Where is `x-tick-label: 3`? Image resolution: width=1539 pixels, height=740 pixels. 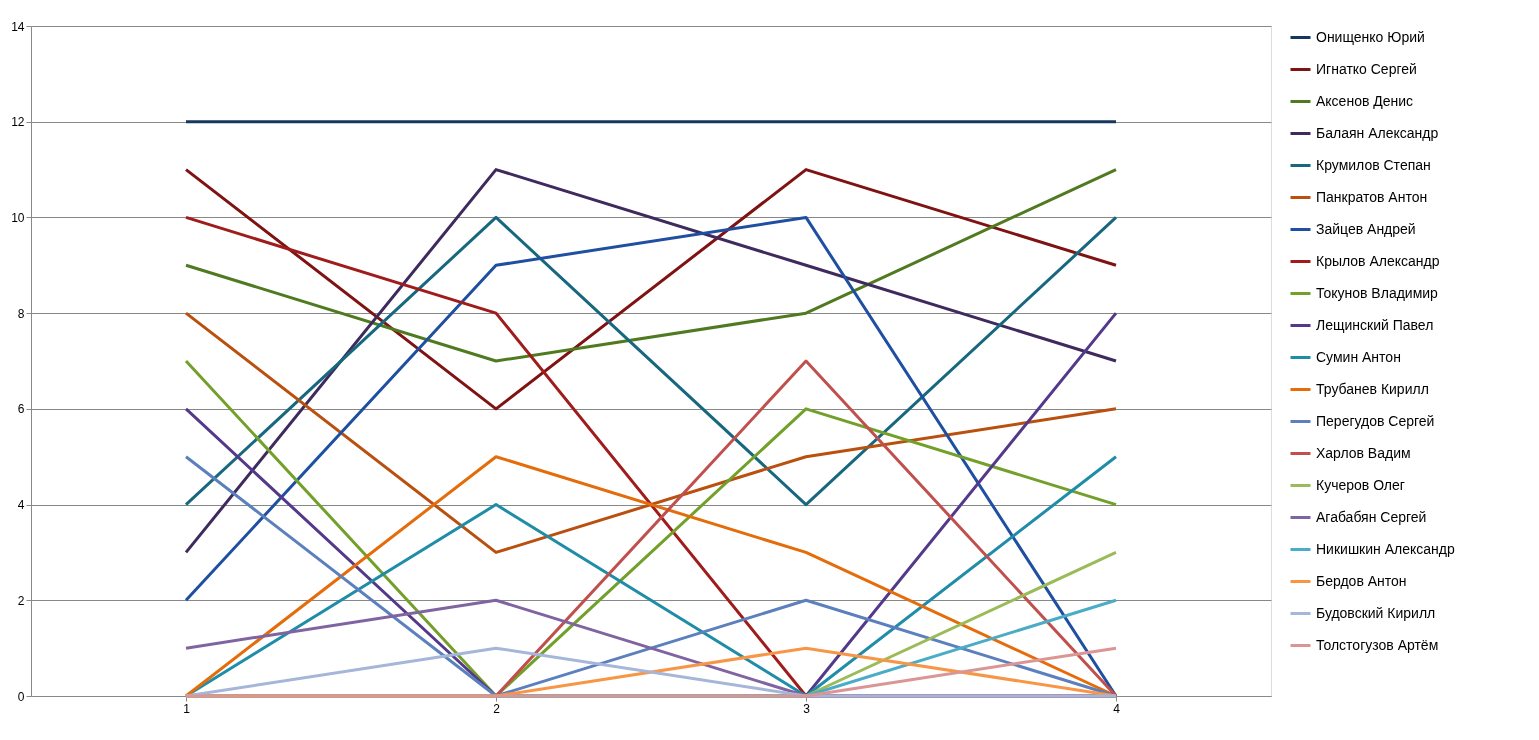
x-tick-label: 3 is located at coordinates (807, 708).